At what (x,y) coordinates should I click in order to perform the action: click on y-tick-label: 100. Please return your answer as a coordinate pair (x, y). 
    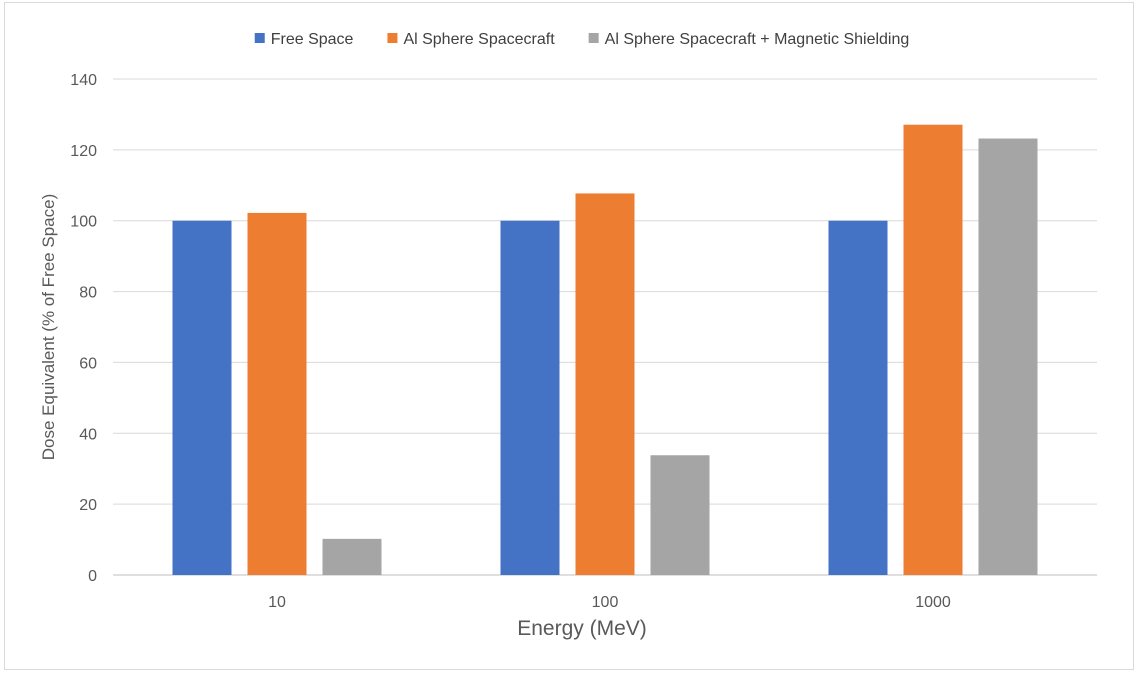
    Looking at the image, I should click on (83, 222).